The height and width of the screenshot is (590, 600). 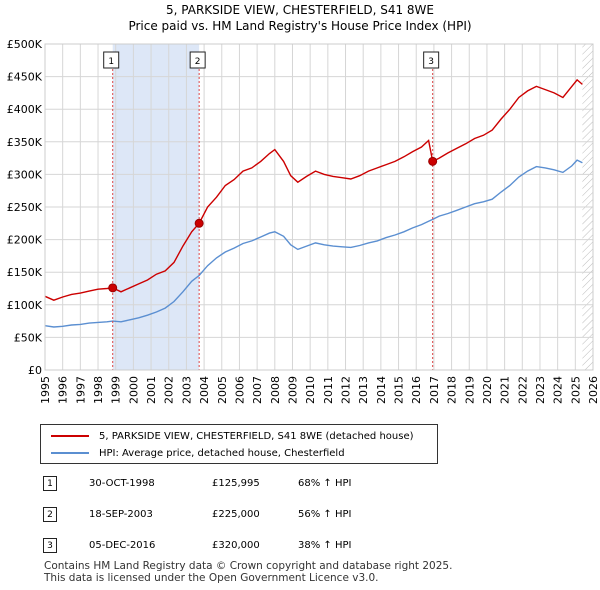 What do you see at coordinates (558, 390) in the screenshot?
I see `x-tick-label: 2024` at bounding box center [558, 390].